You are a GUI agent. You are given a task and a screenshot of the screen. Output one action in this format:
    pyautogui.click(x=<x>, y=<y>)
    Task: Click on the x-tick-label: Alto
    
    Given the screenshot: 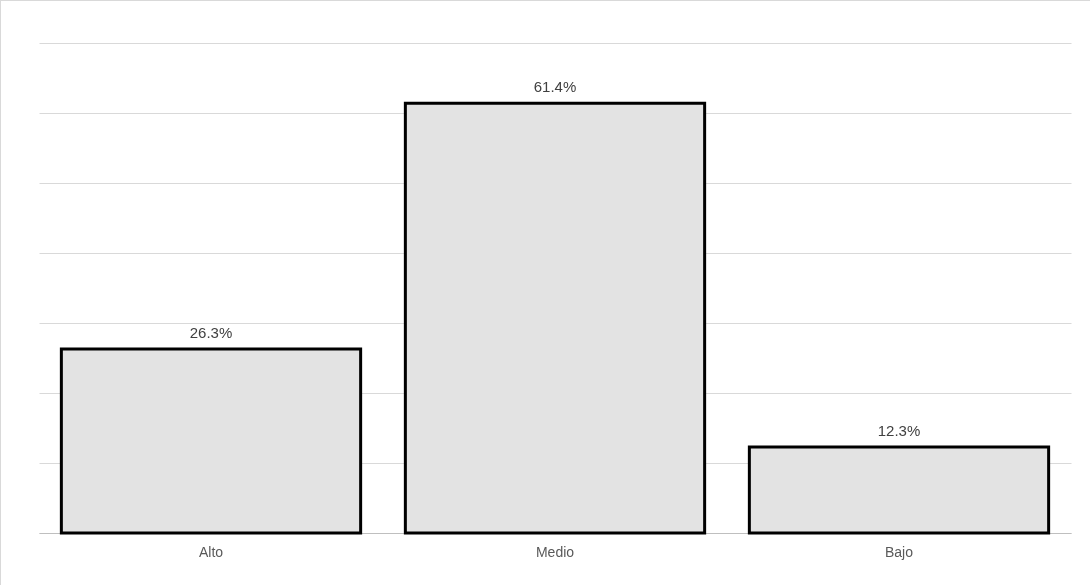 What is the action you would take?
    pyautogui.click(x=211, y=551)
    